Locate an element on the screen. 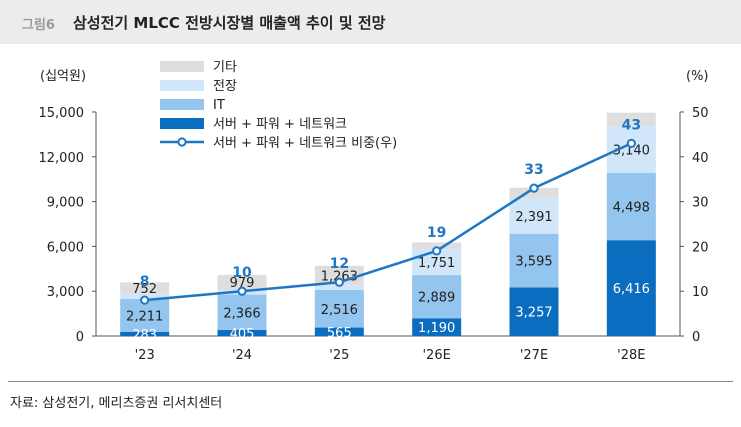  bar-data-label: 1,751 is located at coordinates (436, 263).